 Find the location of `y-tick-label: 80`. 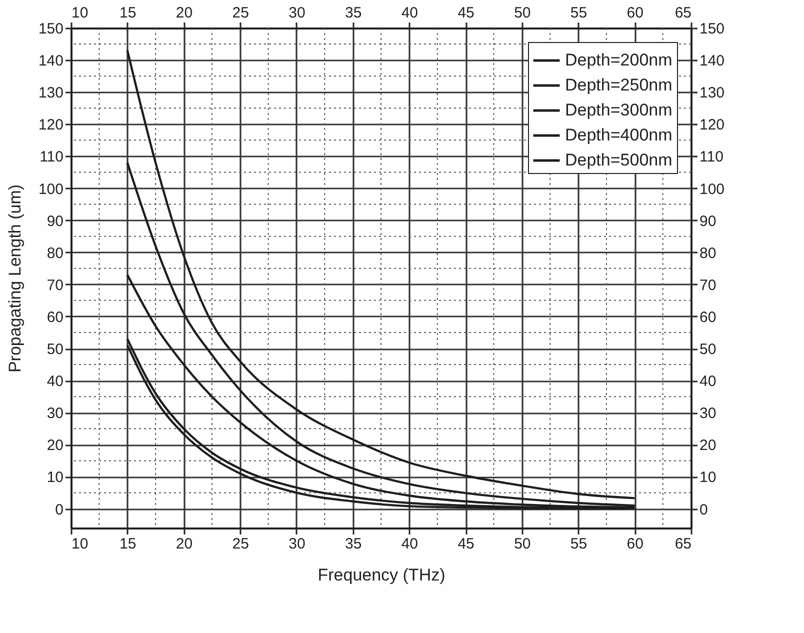

y-tick-label: 80 is located at coordinates (55, 253).